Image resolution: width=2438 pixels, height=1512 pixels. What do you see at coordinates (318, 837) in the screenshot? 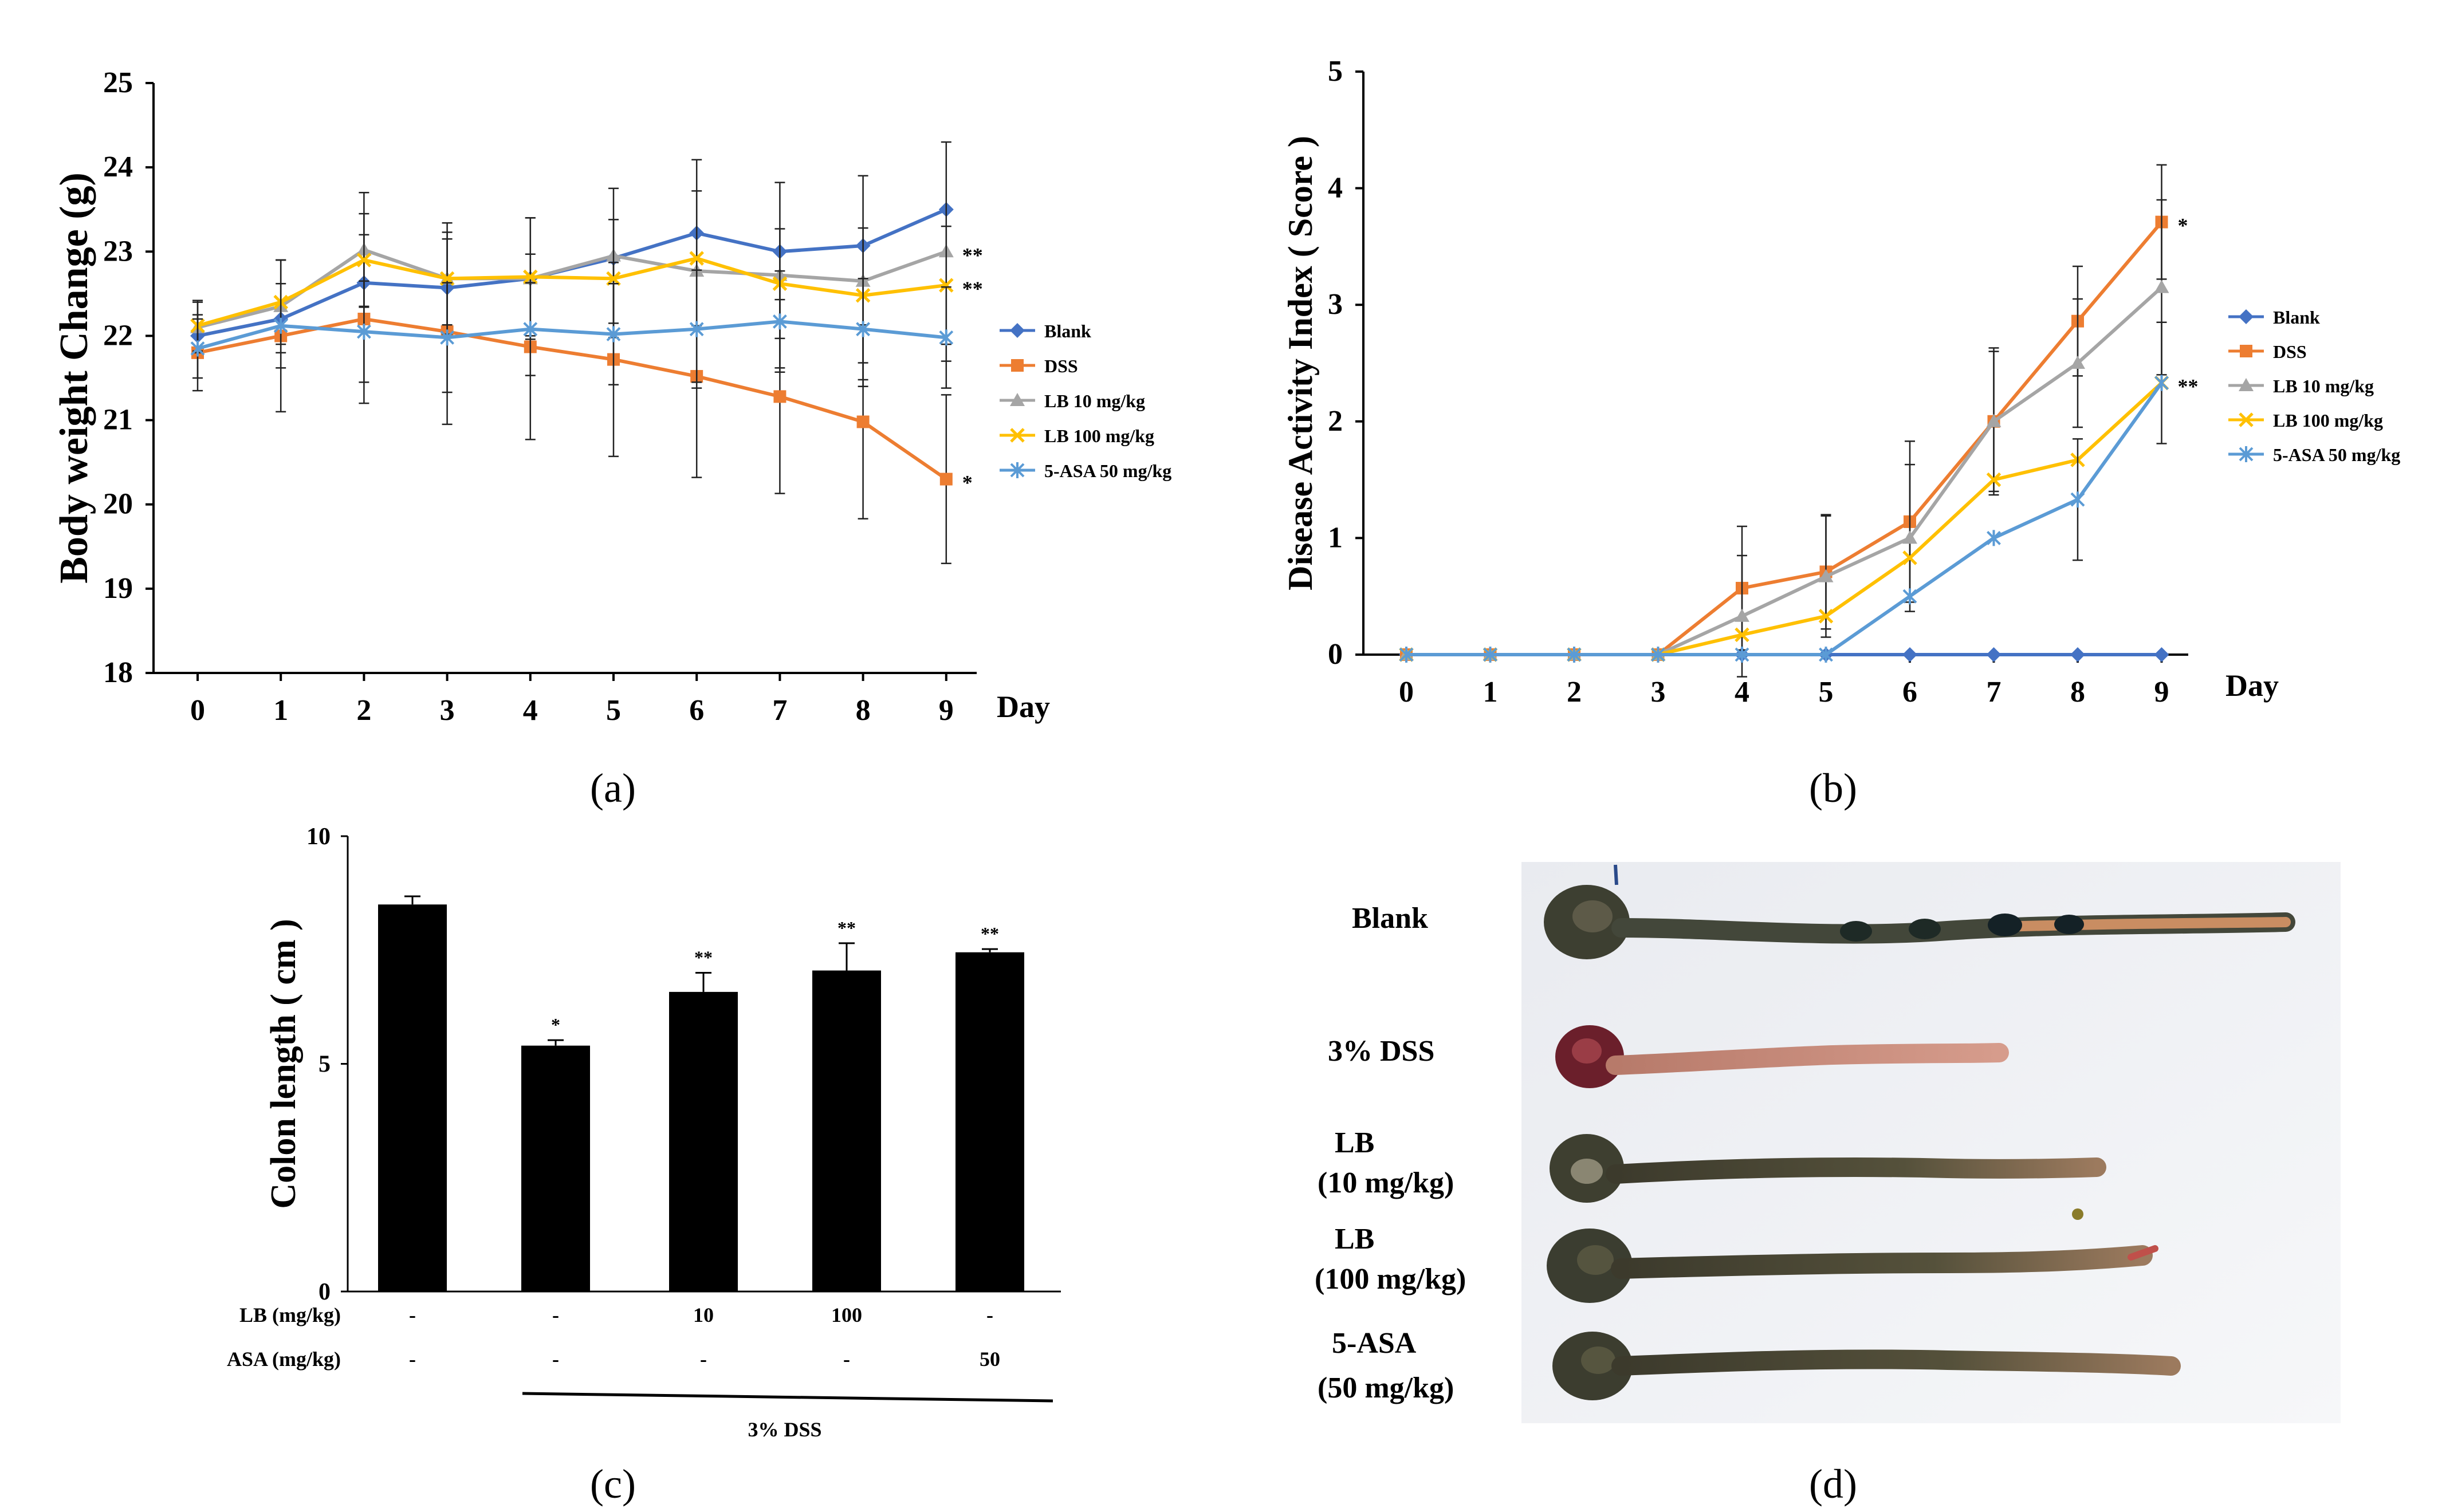
I see `y-tick-label: 10` at bounding box center [318, 837].